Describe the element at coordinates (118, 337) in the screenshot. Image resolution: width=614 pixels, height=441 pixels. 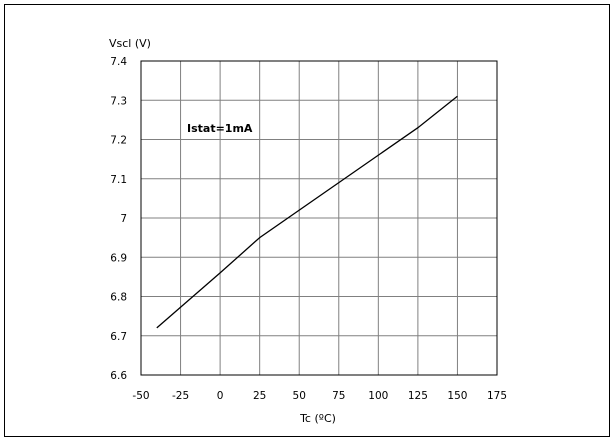
I see `y-tick-label: 6.7` at that location.